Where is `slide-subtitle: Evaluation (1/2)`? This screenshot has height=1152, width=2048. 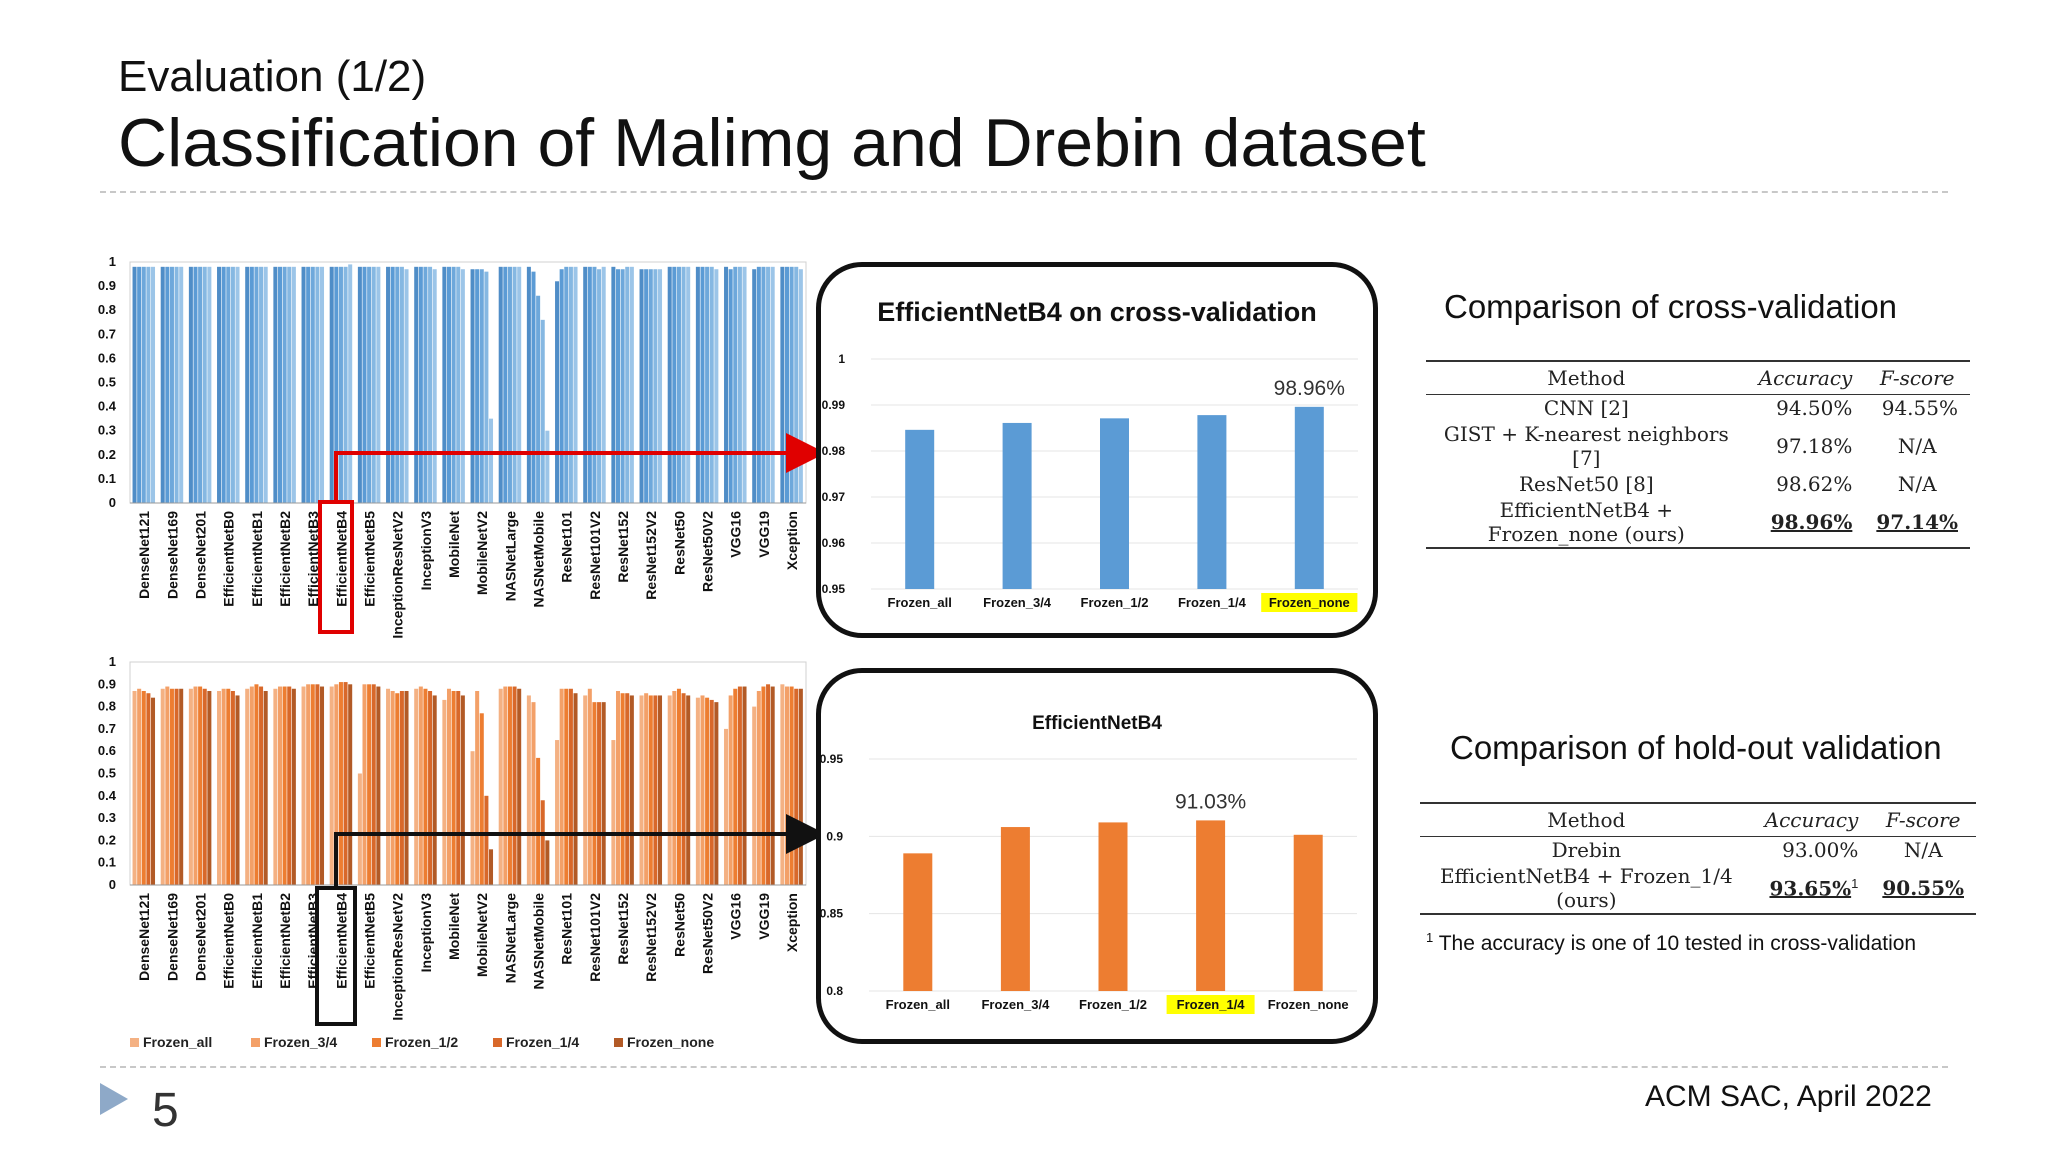 slide-subtitle: Evaluation (1/2) is located at coordinates (272, 76).